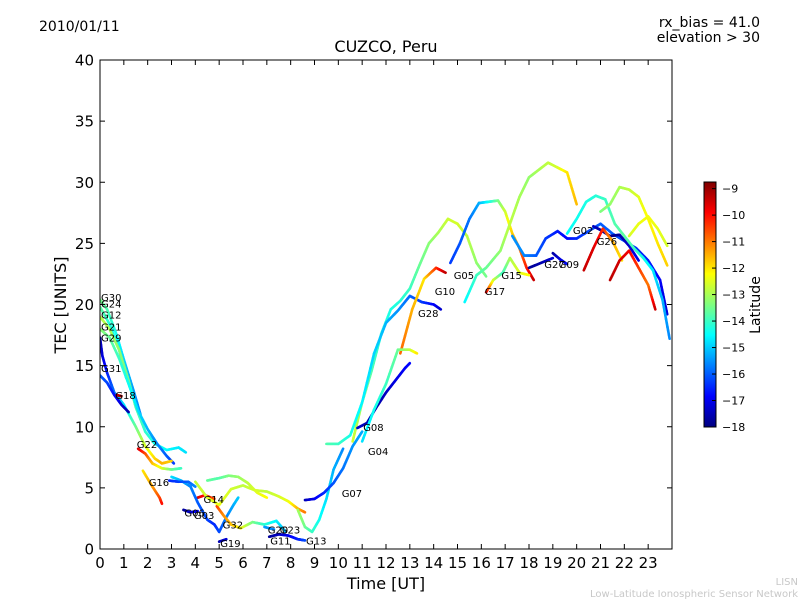 The image size is (800, 600). Describe the element at coordinates (576, 563) in the screenshot. I see `x-tick-label: 20` at that location.